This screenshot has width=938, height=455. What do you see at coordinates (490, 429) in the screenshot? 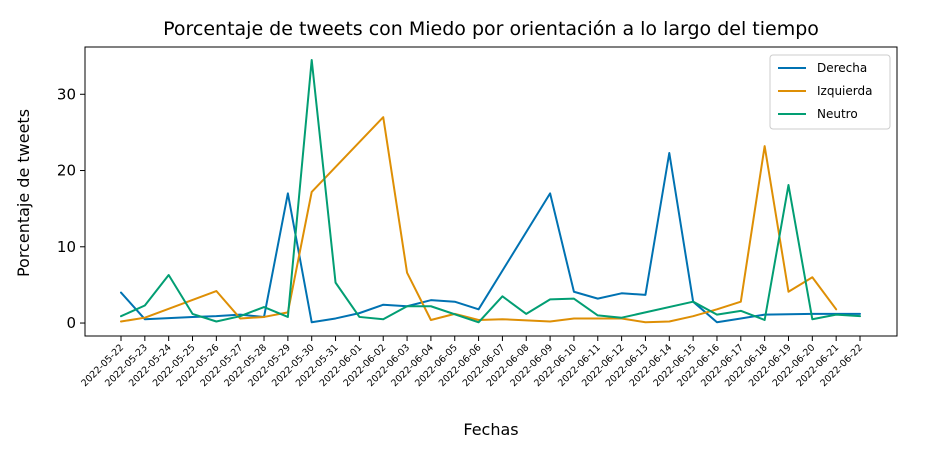
I see `x-axis-label: Fechas` at bounding box center [490, 429].